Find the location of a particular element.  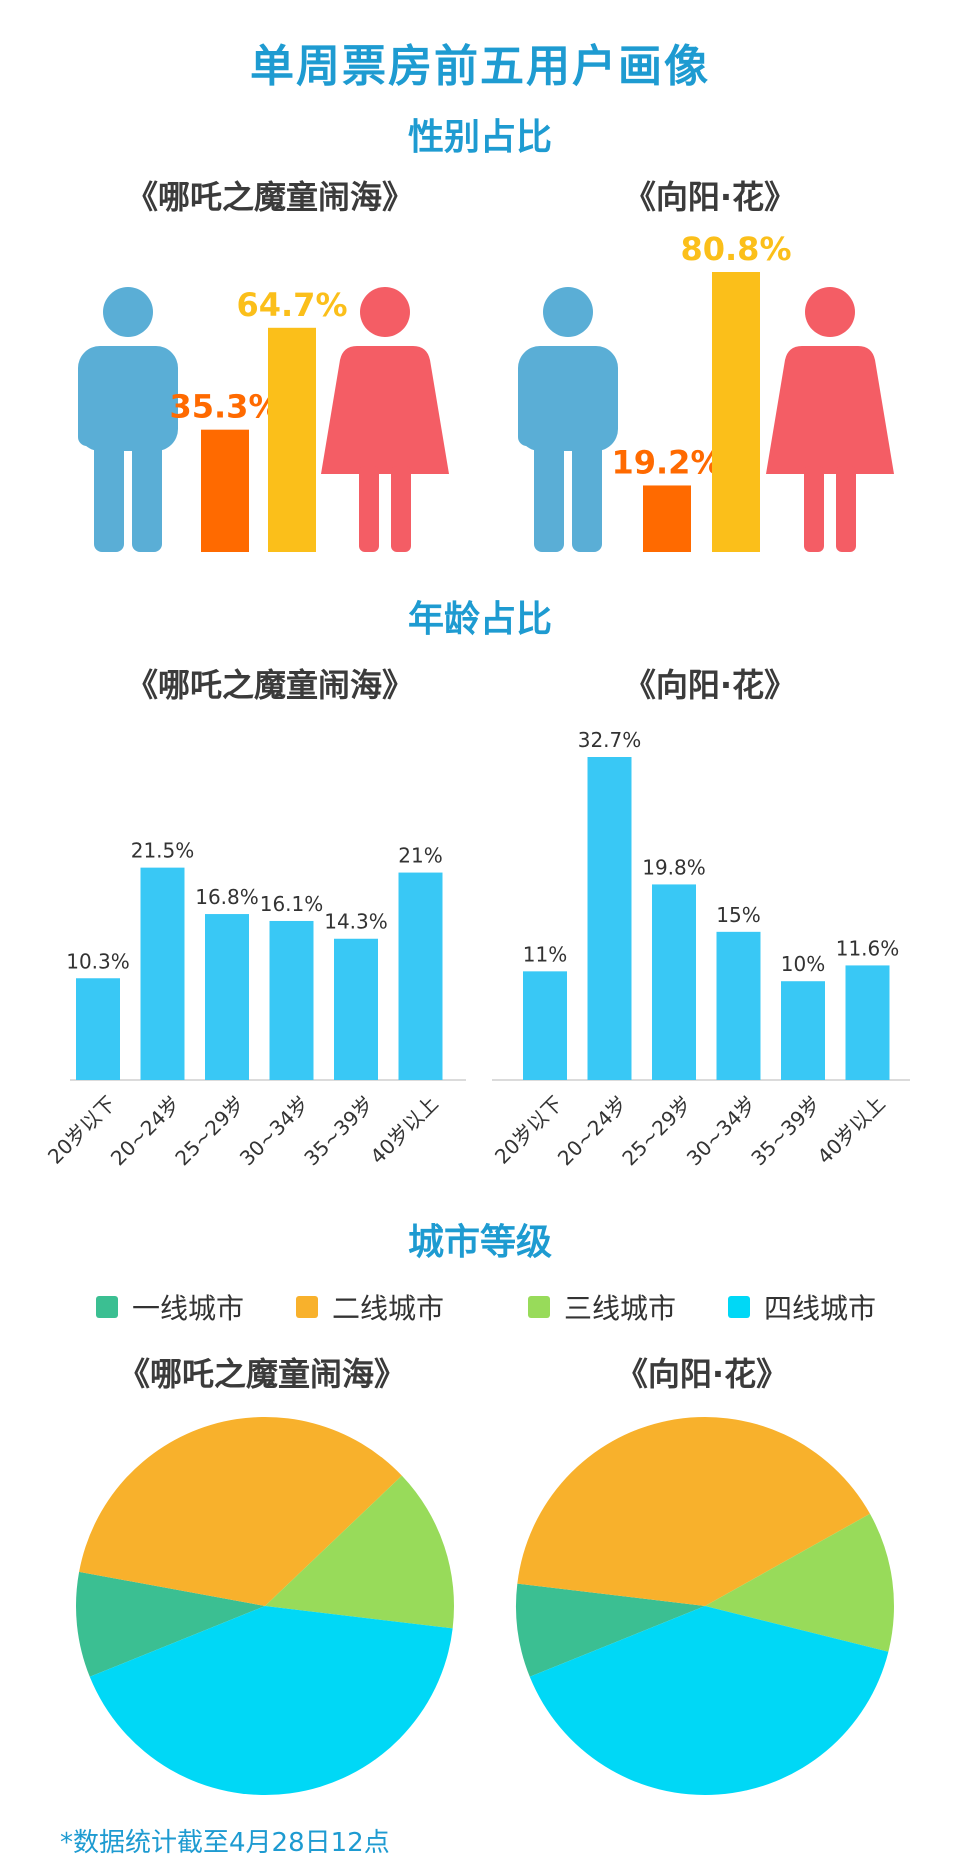

pie-slice-xiangyang-tier1 is located at coordinates (610, 1630).